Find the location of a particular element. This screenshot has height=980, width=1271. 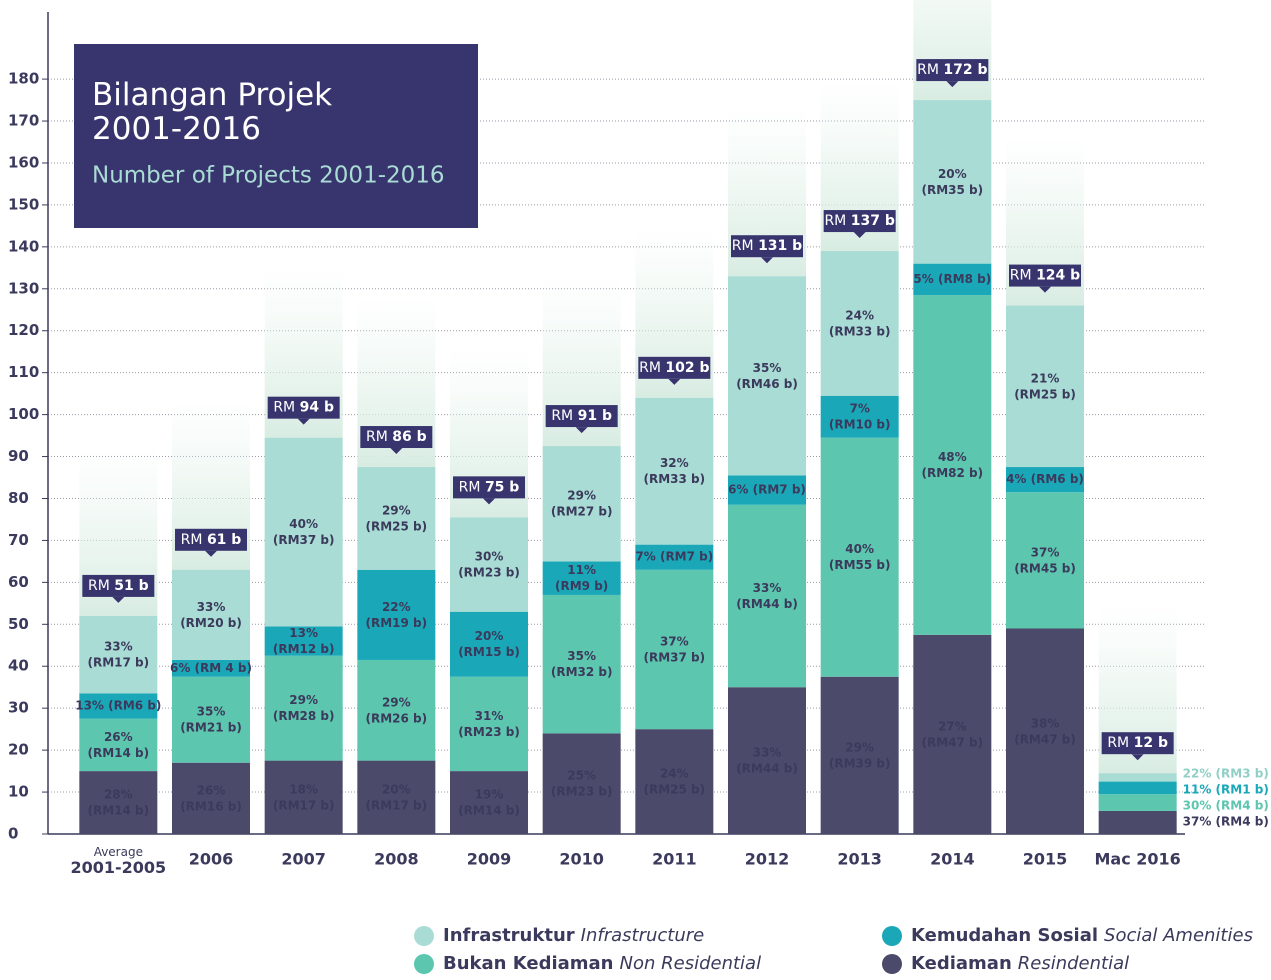

data-label: 40% (RM37 b) is located at coordinates (304, 532).